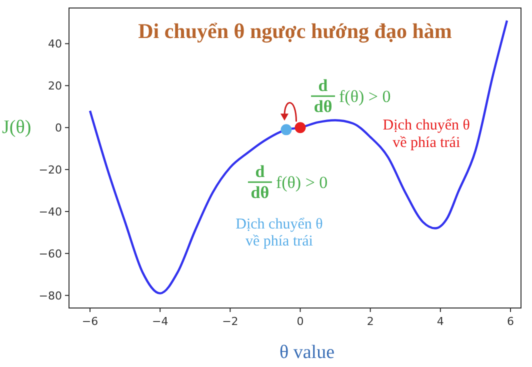  I want to click on y-tick-label: 40, so click(55, 44).